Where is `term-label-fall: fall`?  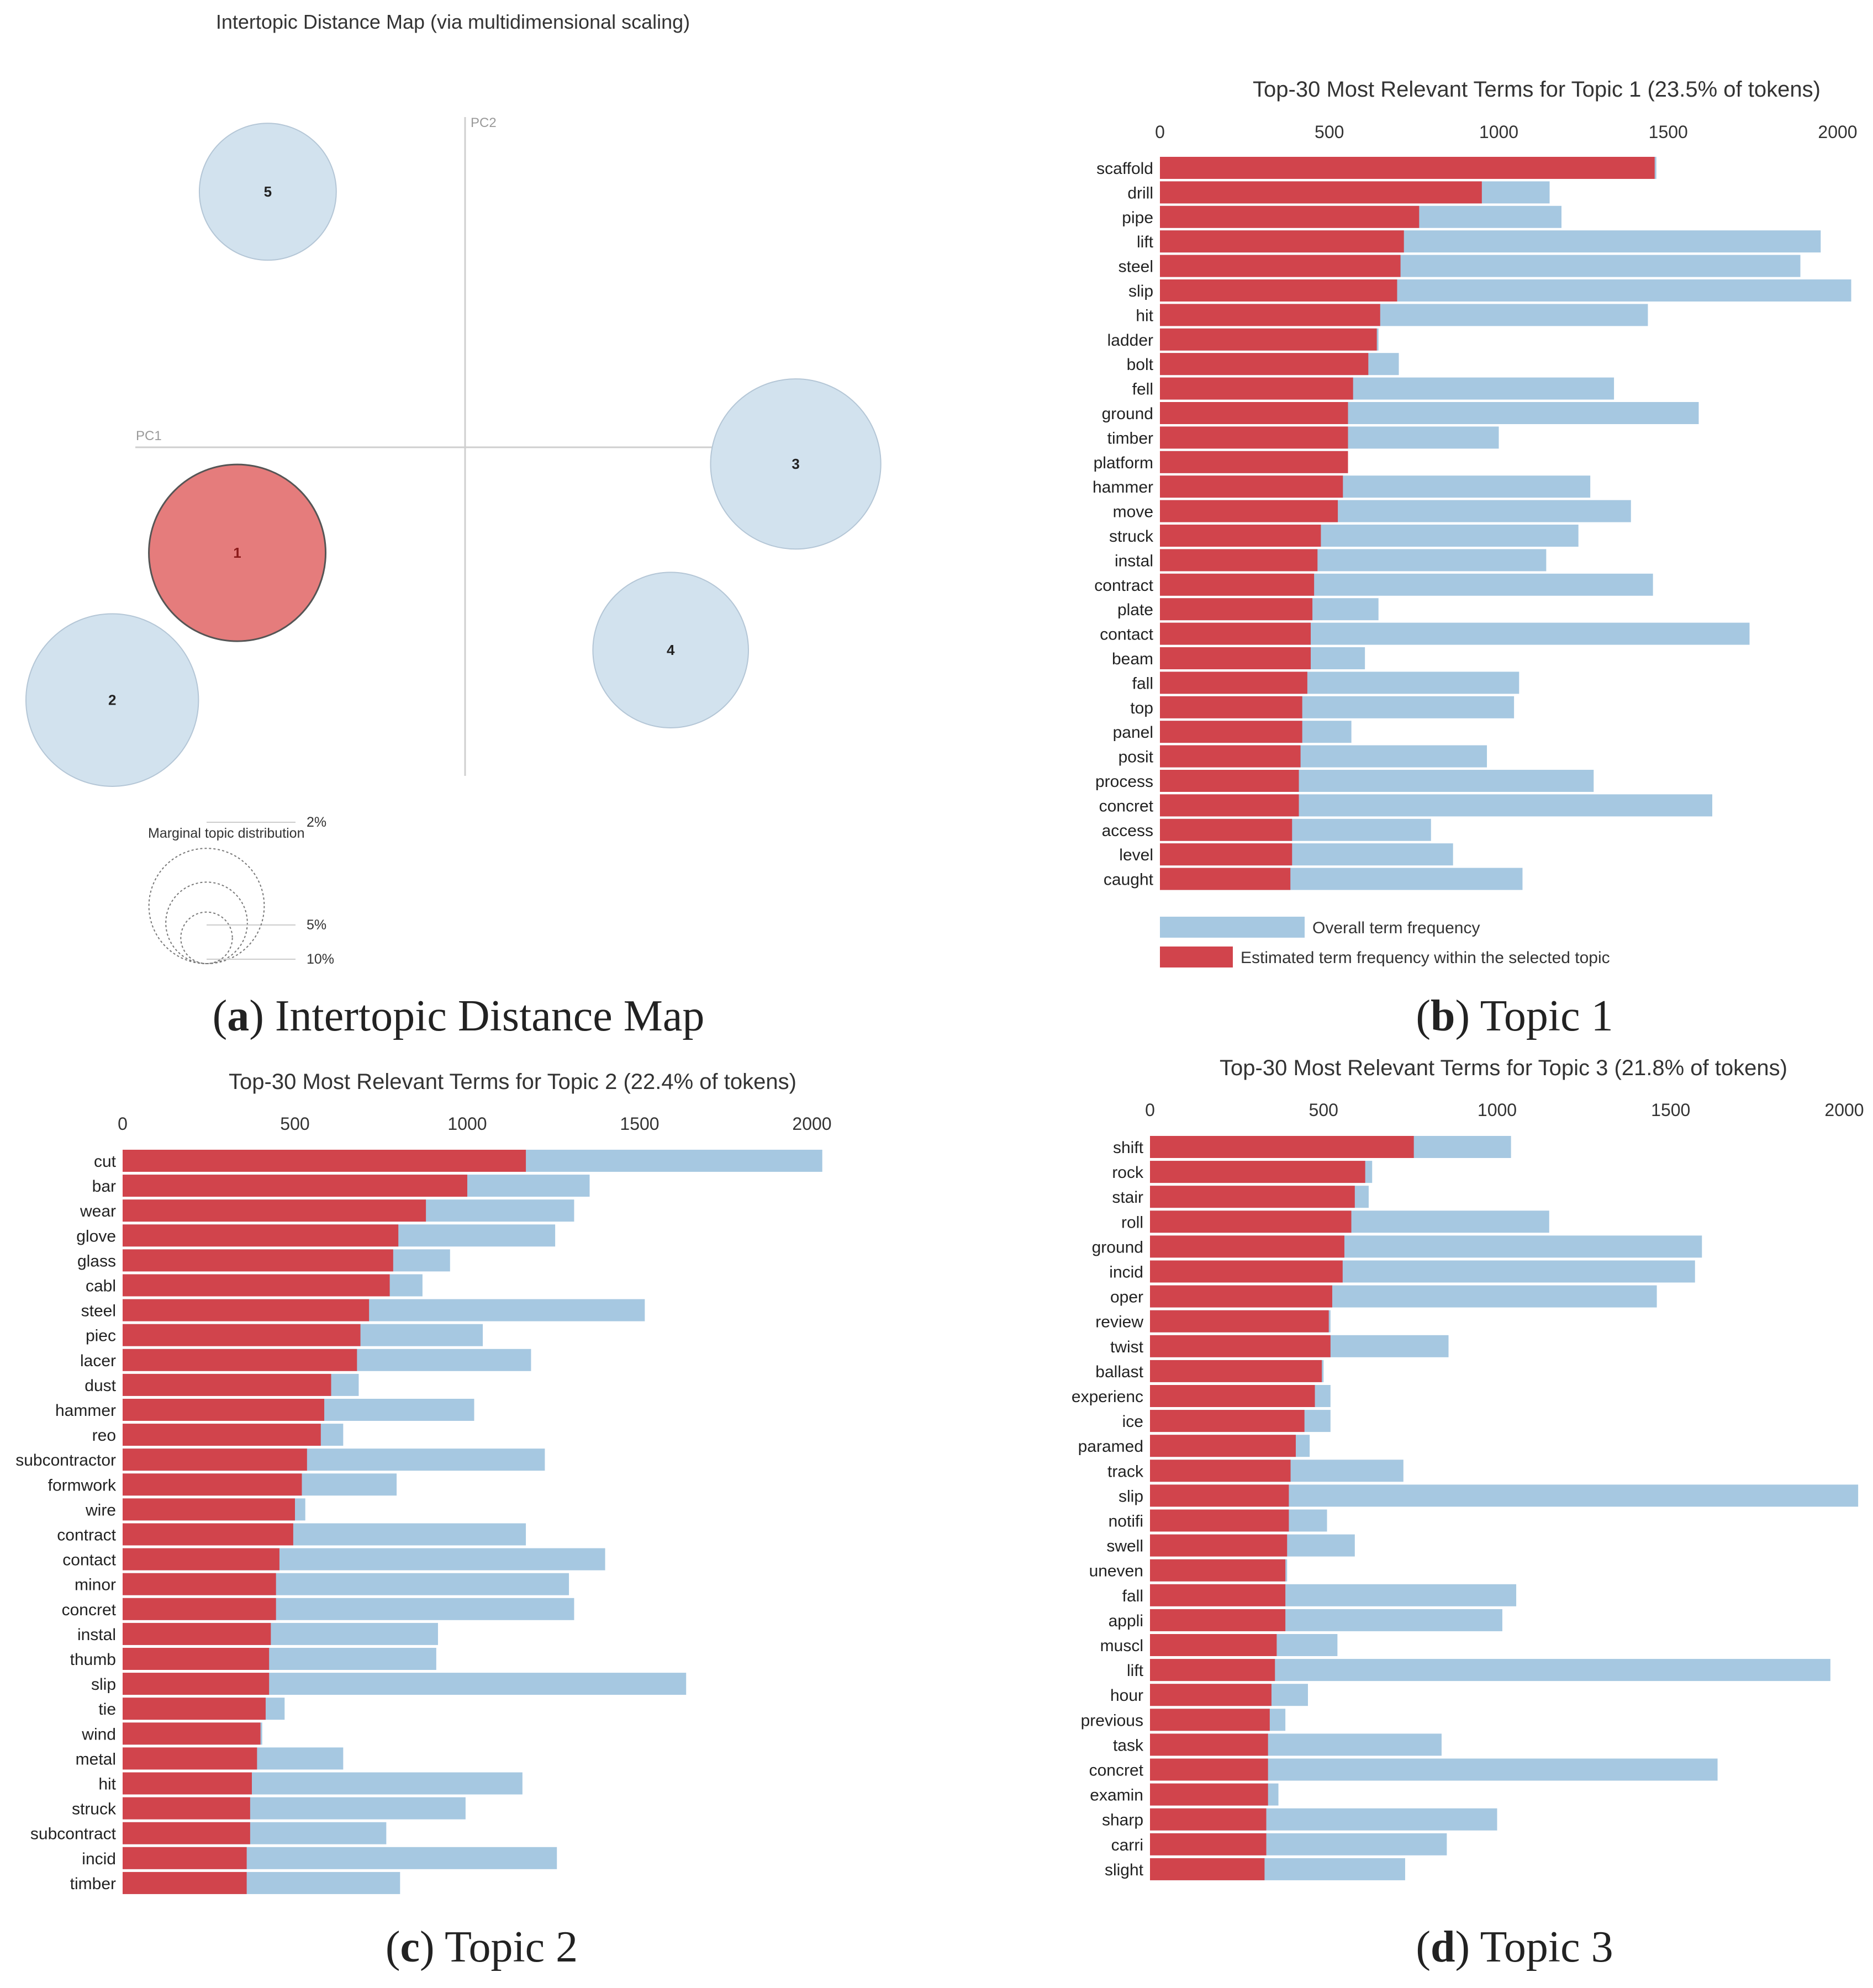 term-label-fall: fall is located at coordinates (1142, 683).